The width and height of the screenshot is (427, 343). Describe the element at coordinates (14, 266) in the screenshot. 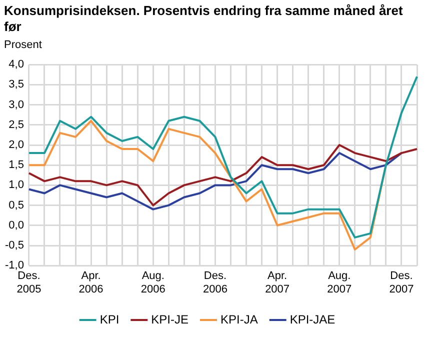

I see `y-tick-label: -1,0` at that location.